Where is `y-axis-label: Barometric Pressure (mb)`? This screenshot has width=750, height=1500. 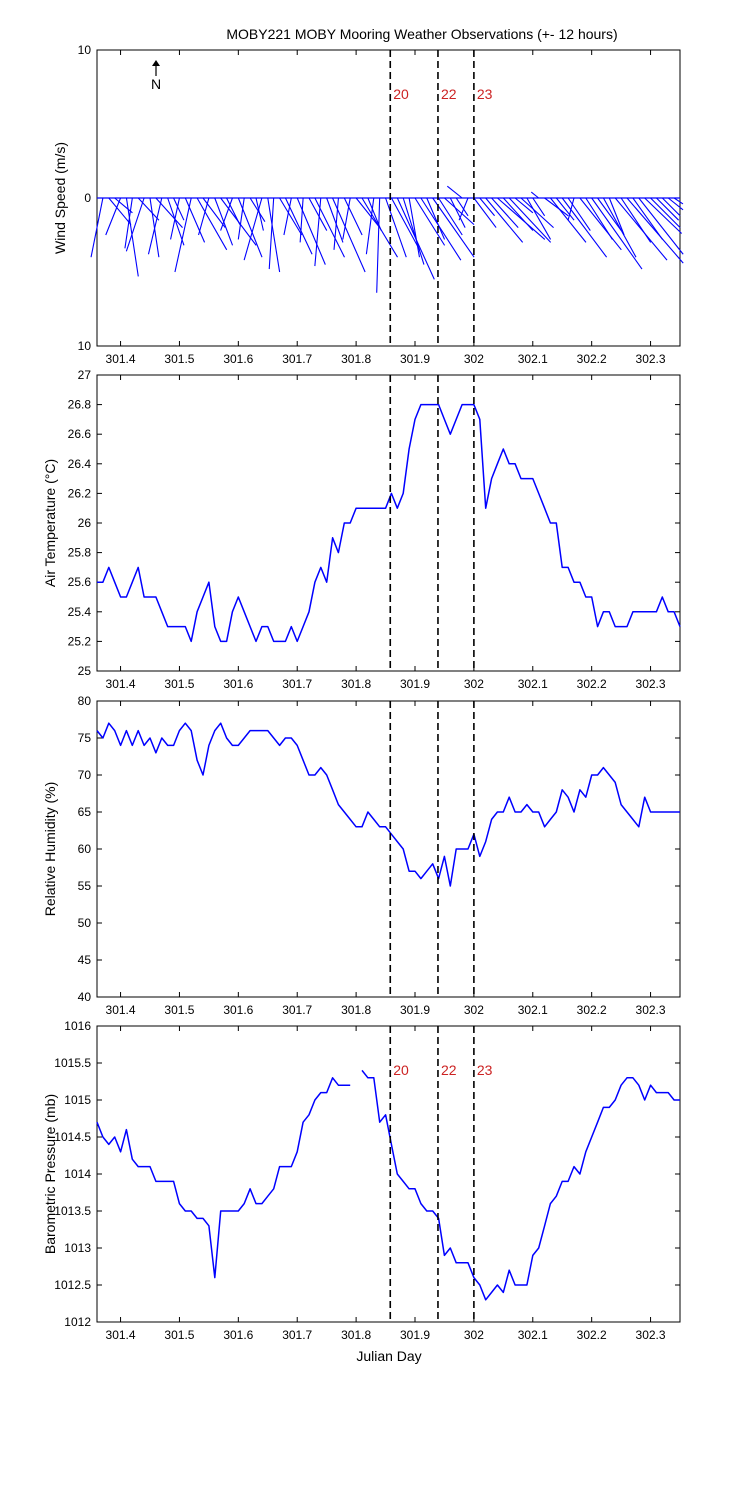 y-axis-label: Barometric Pressure (mb) is located at coordinates (50, 1174).